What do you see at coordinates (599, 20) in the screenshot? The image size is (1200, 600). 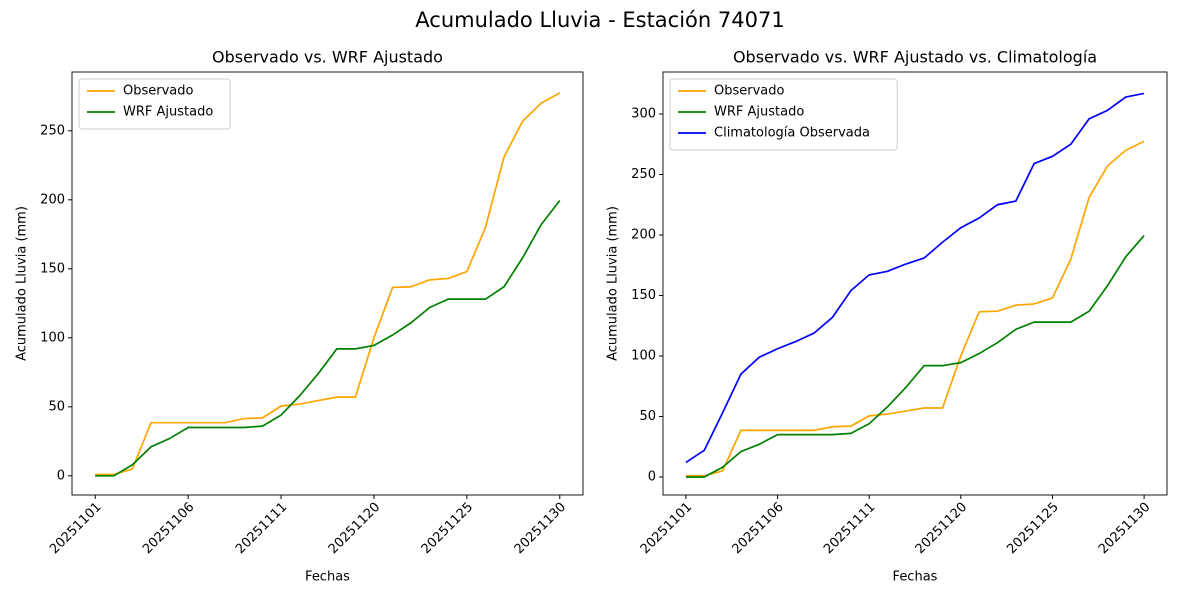 I see `figure-title: Acumulado Lluvia - Estación 74071` at bounding box center [599, 20].